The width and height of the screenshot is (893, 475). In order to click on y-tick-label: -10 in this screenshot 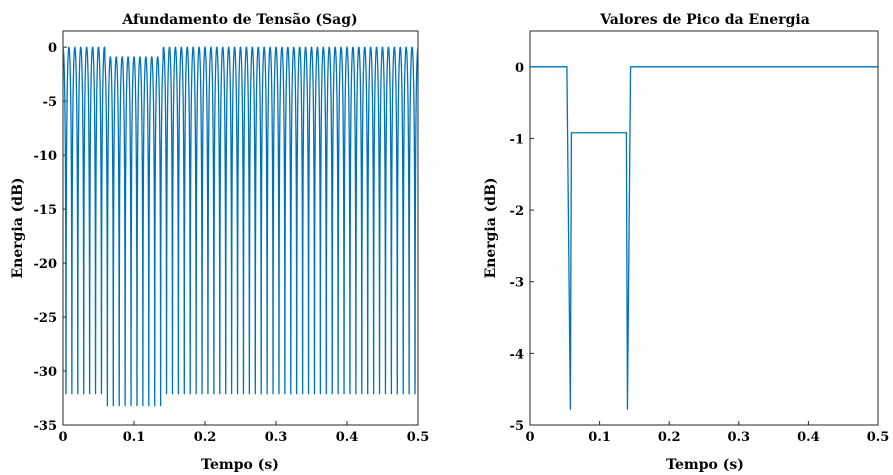, I will do `click(46, 156)`.